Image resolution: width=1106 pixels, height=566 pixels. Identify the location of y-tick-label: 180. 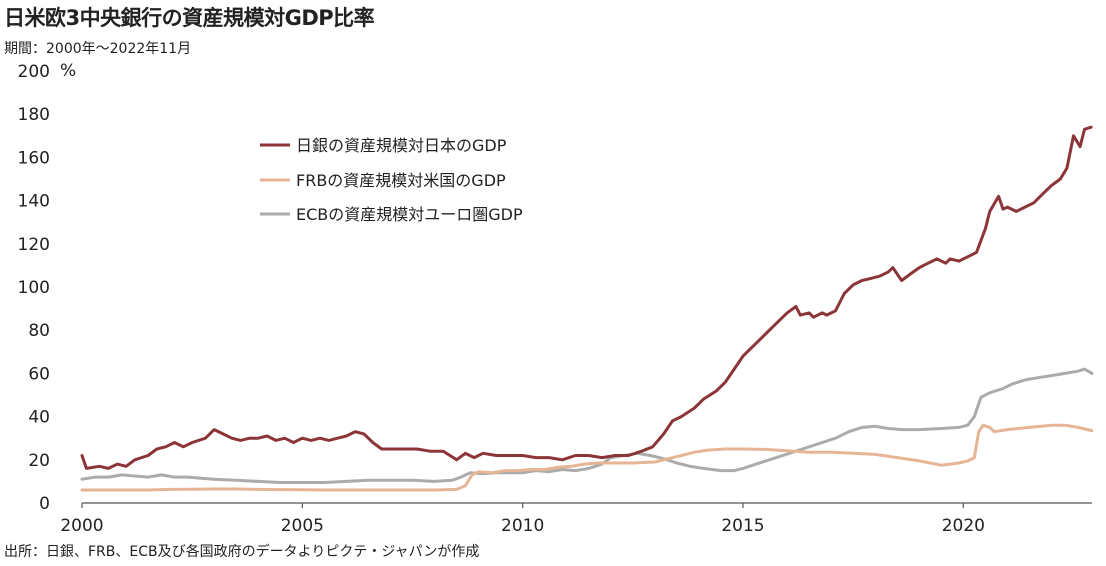
(34, 115).